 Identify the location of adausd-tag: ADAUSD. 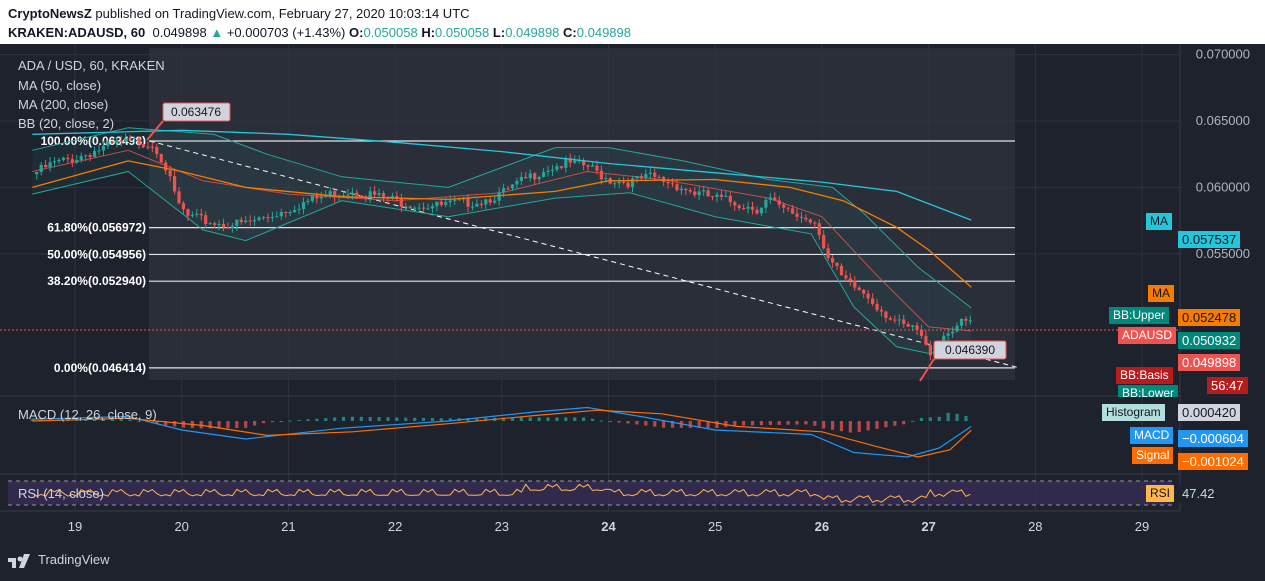
(1147, 335).